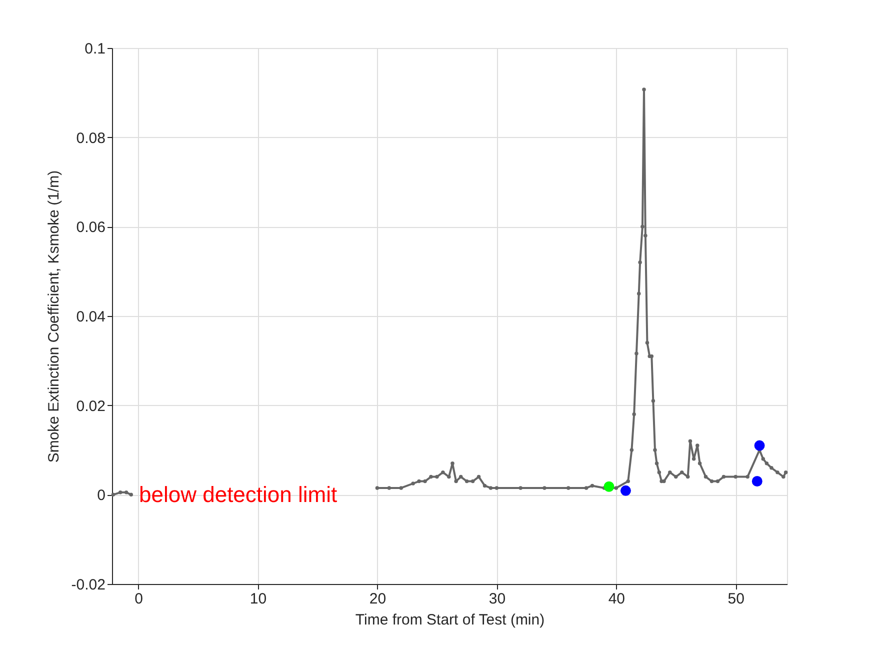 The image size is (875, 656). What do you see at coordinates (101, 495) in the screenshot?
I see `y-tick-label: 0` at bounding box center [101, 495].